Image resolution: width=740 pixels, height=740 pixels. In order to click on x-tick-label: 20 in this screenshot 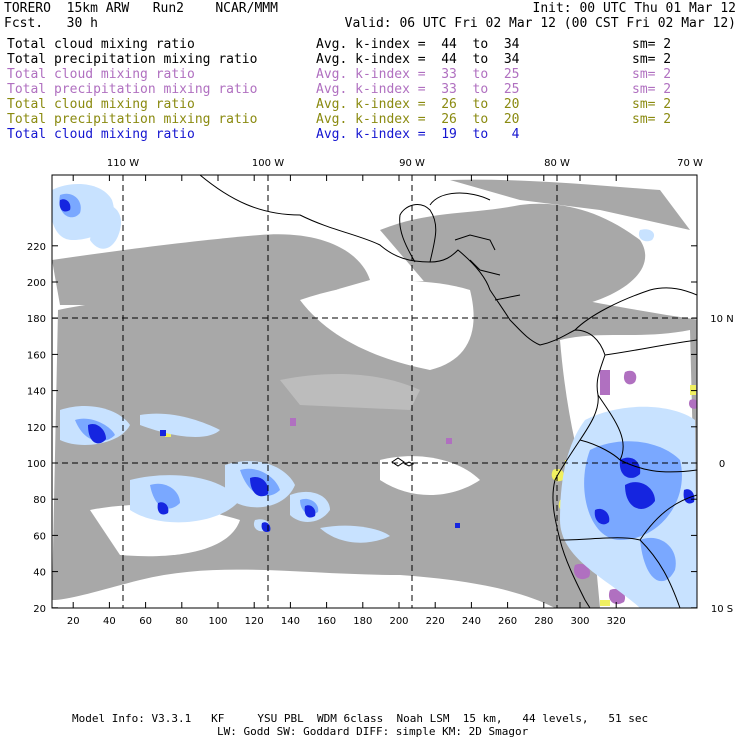, I will do `click(73, 621)`.